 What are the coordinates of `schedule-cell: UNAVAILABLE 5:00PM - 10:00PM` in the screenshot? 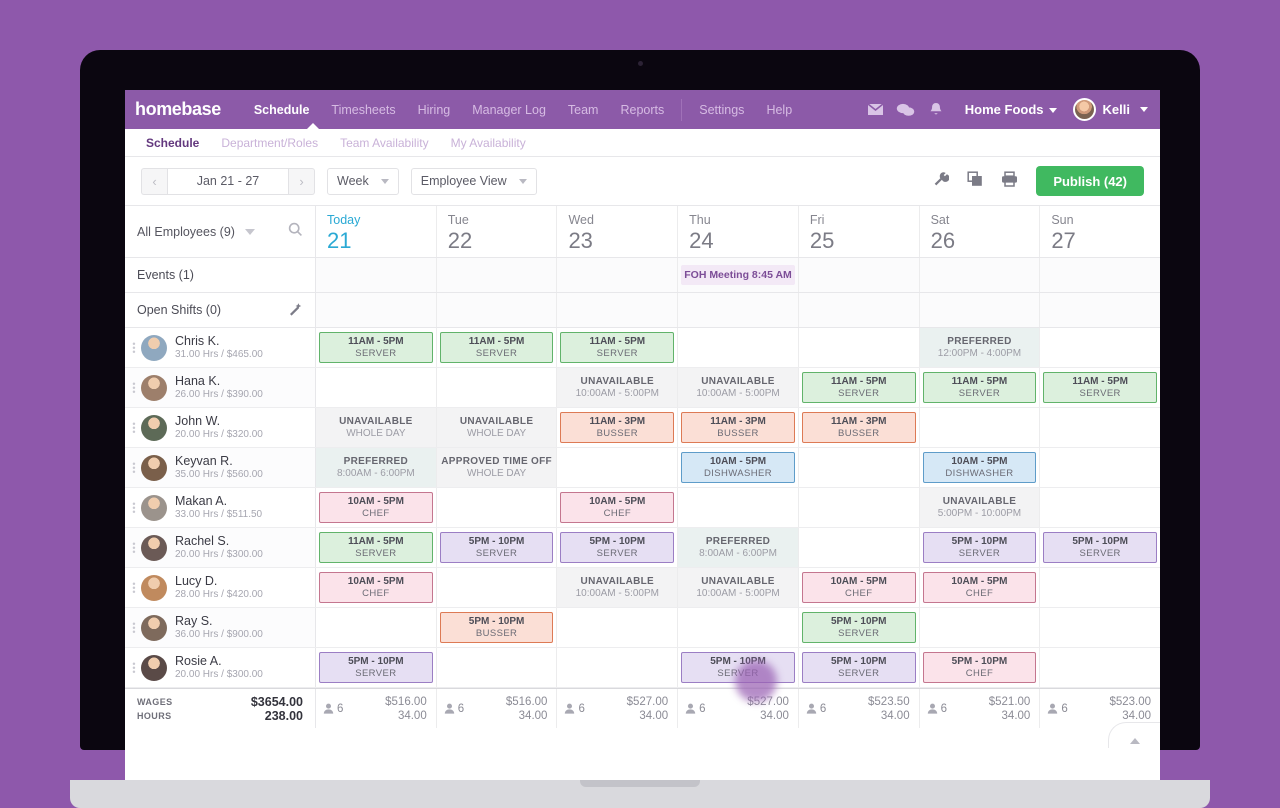 It's located at (980, 507).